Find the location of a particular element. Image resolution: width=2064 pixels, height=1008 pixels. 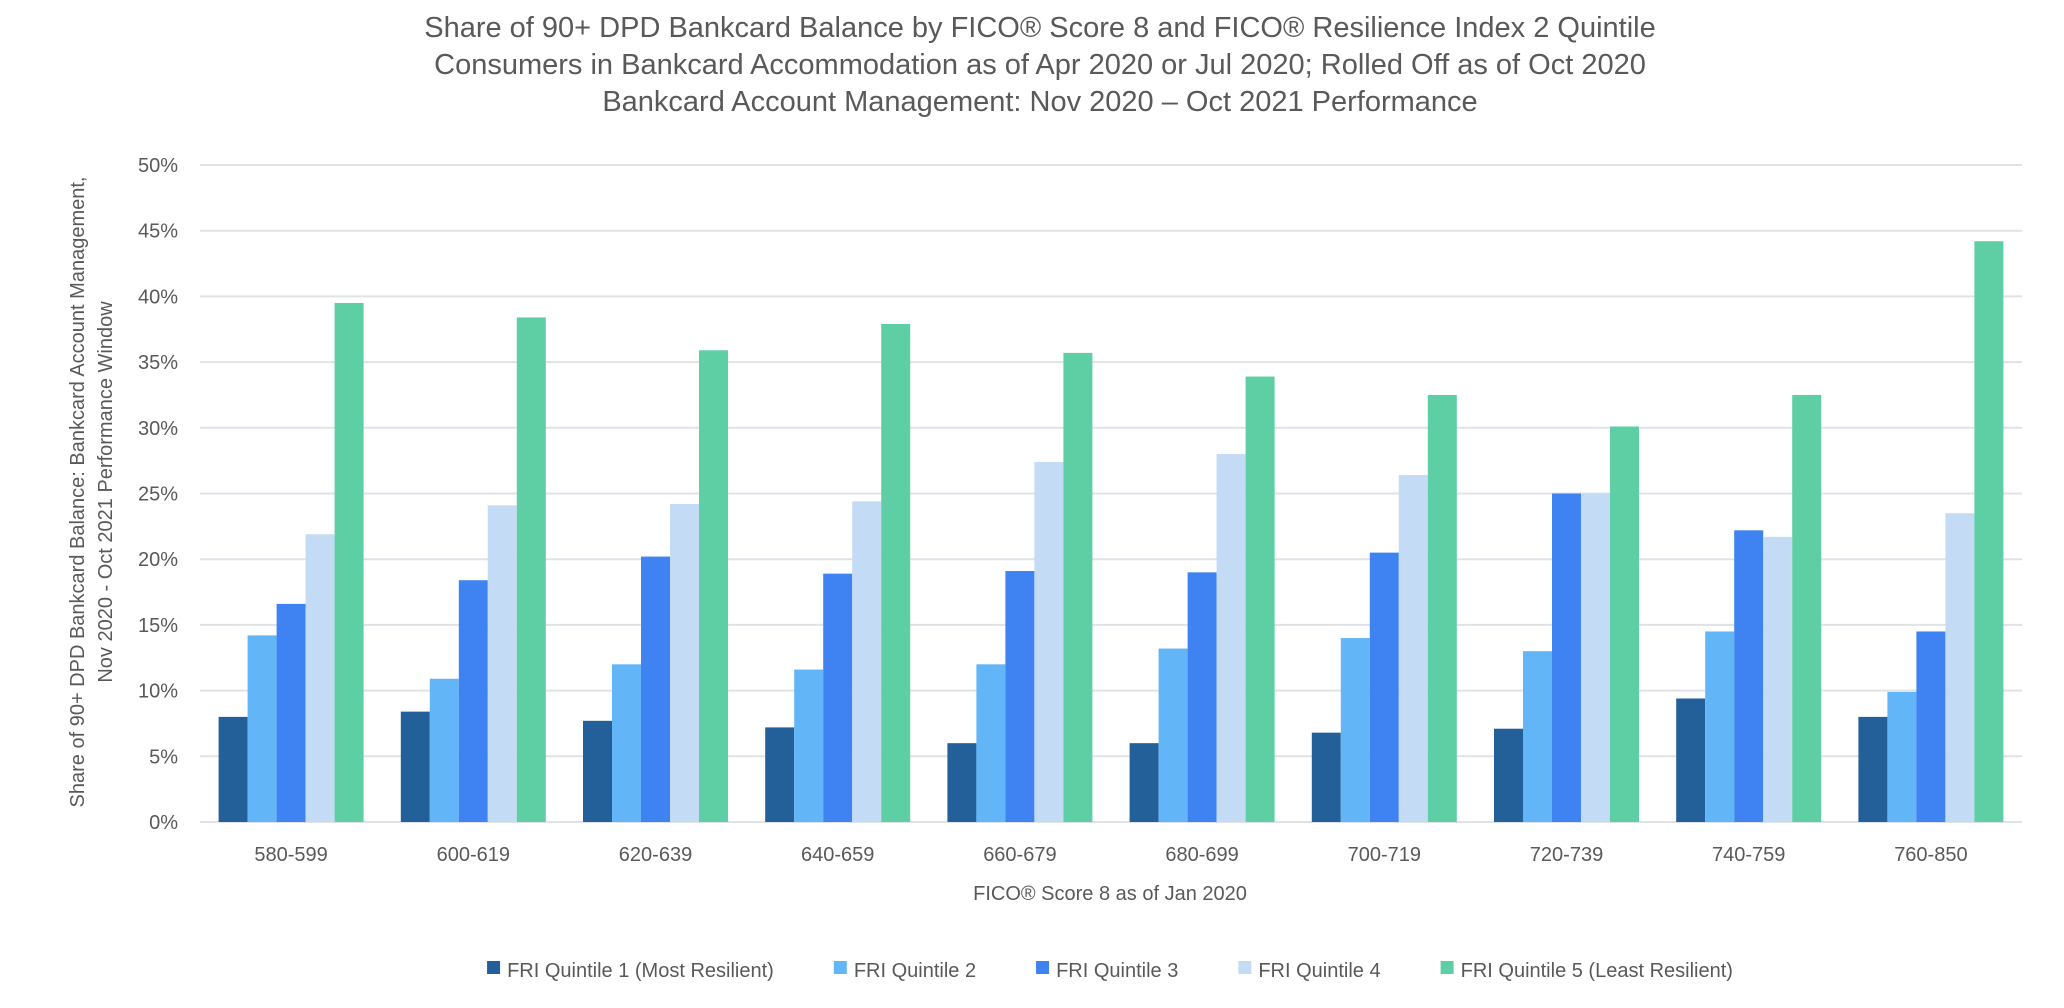

legend-item: FRI Quintile 1 (Most Resilient) is located at coordinates (630, 971).